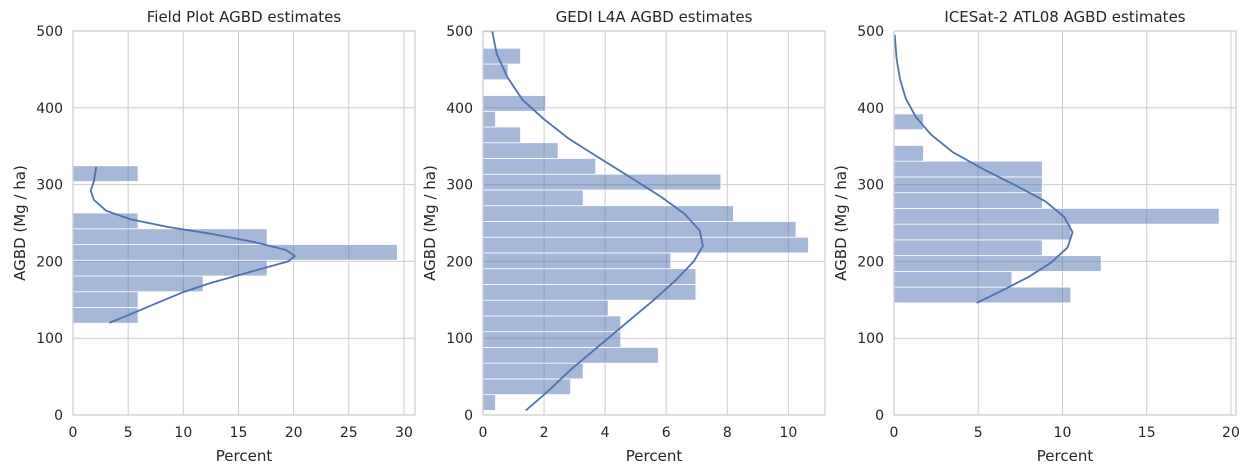 The image size is (1250, 474). What do you see at coordinates (605, 433) in the screenshot?
I see `x-tick-label: 4` at bounding box center [605, 433].